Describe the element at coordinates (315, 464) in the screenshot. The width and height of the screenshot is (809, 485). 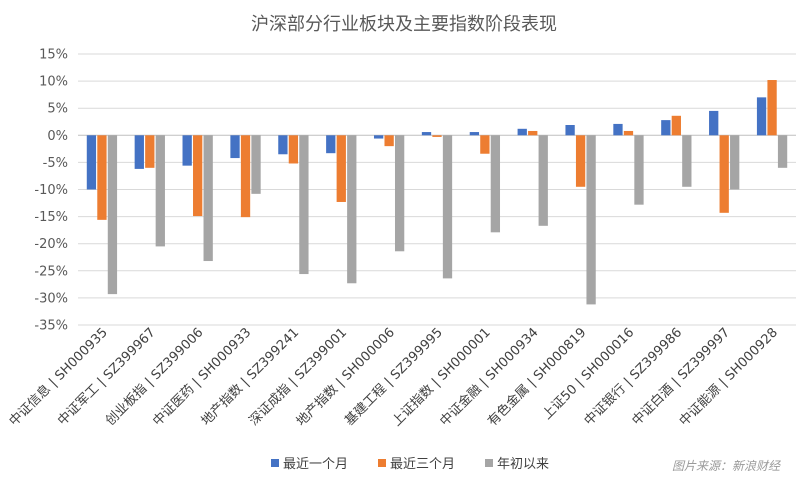
I see `legend-label: 最近一个月` at that location.